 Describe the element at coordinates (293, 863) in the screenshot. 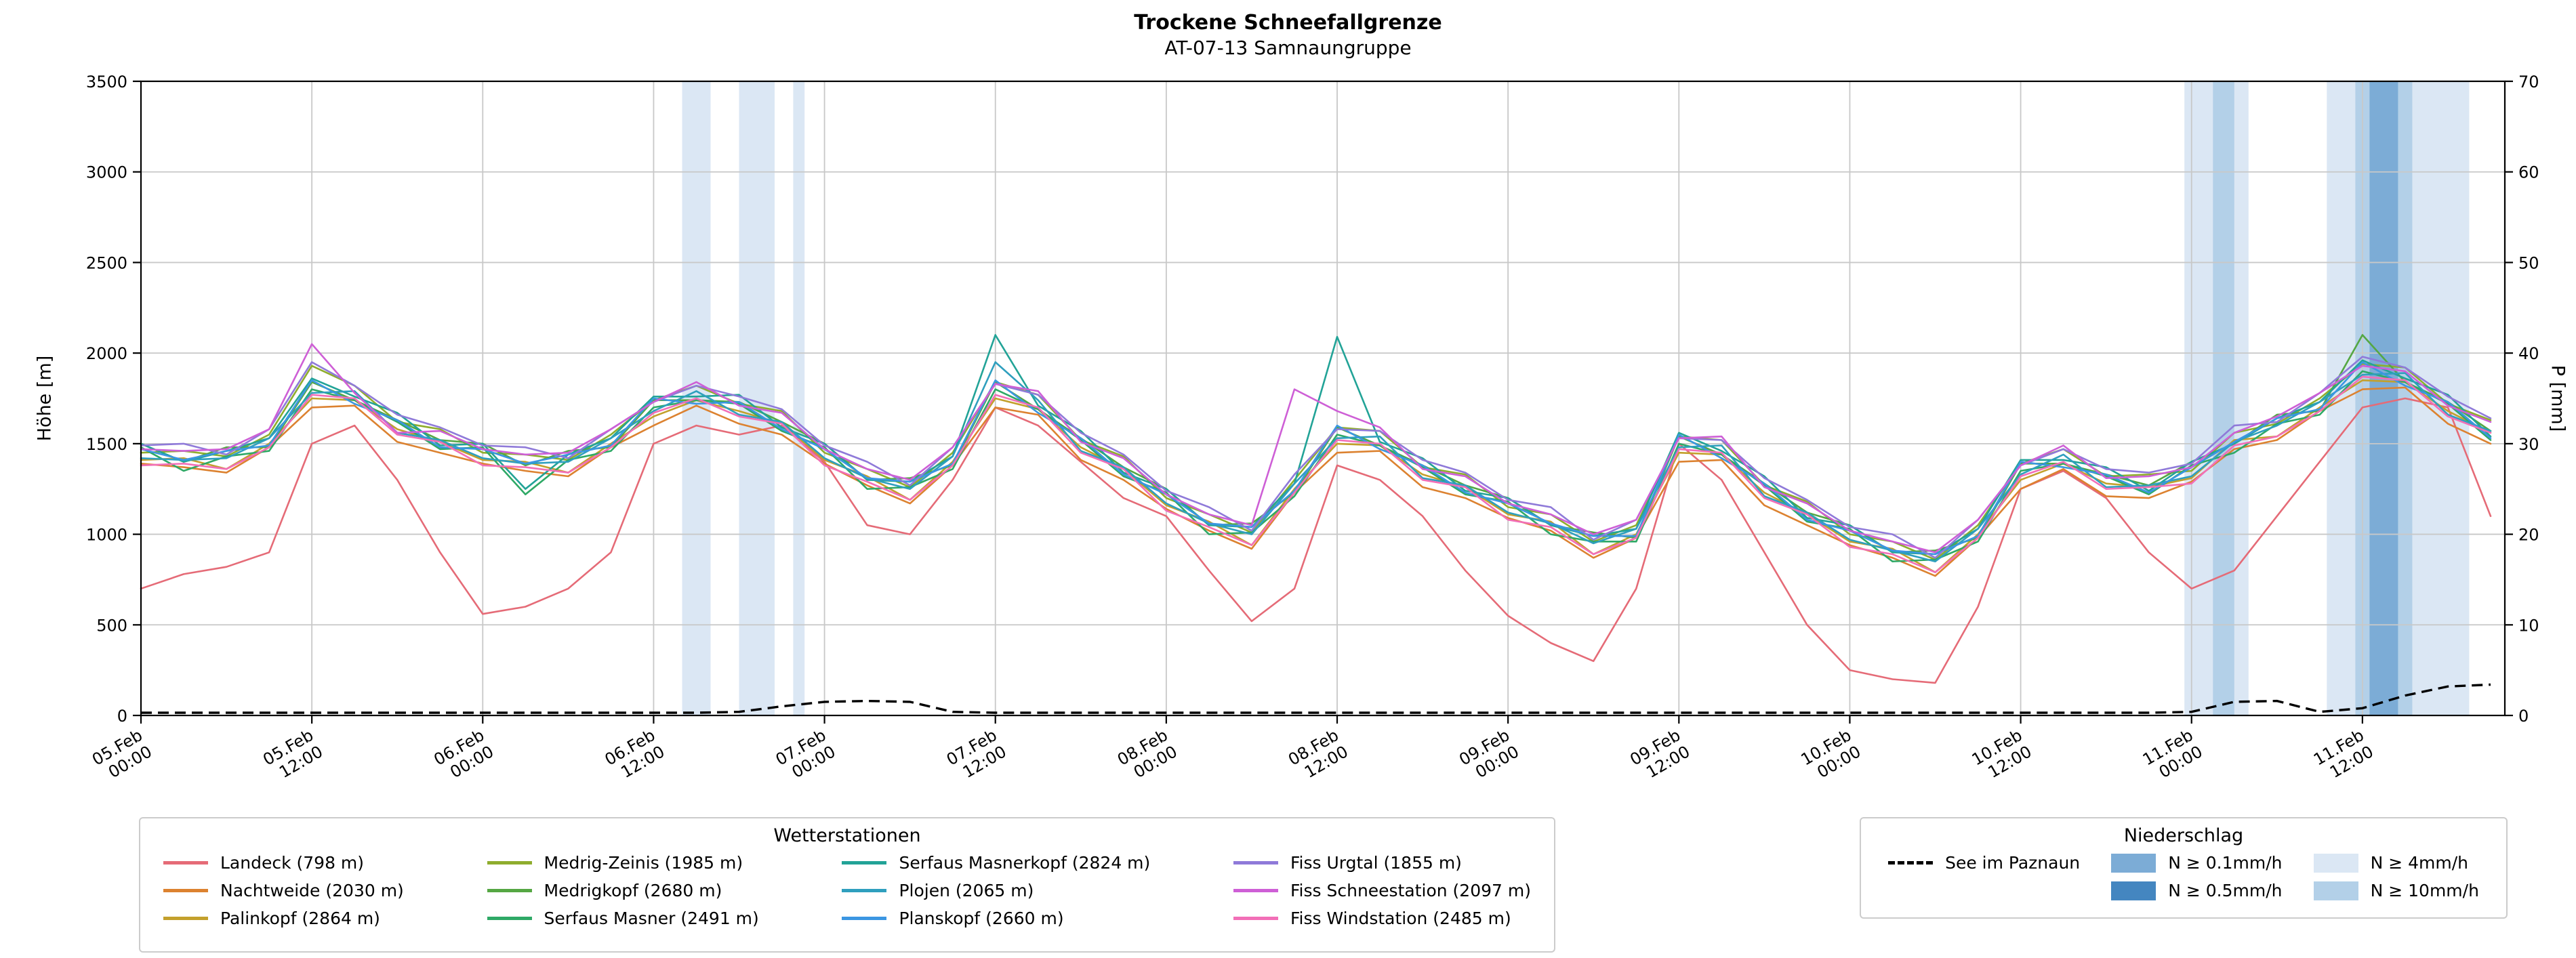

I see `legend-item-label: Landeck (798 m)` at that location.